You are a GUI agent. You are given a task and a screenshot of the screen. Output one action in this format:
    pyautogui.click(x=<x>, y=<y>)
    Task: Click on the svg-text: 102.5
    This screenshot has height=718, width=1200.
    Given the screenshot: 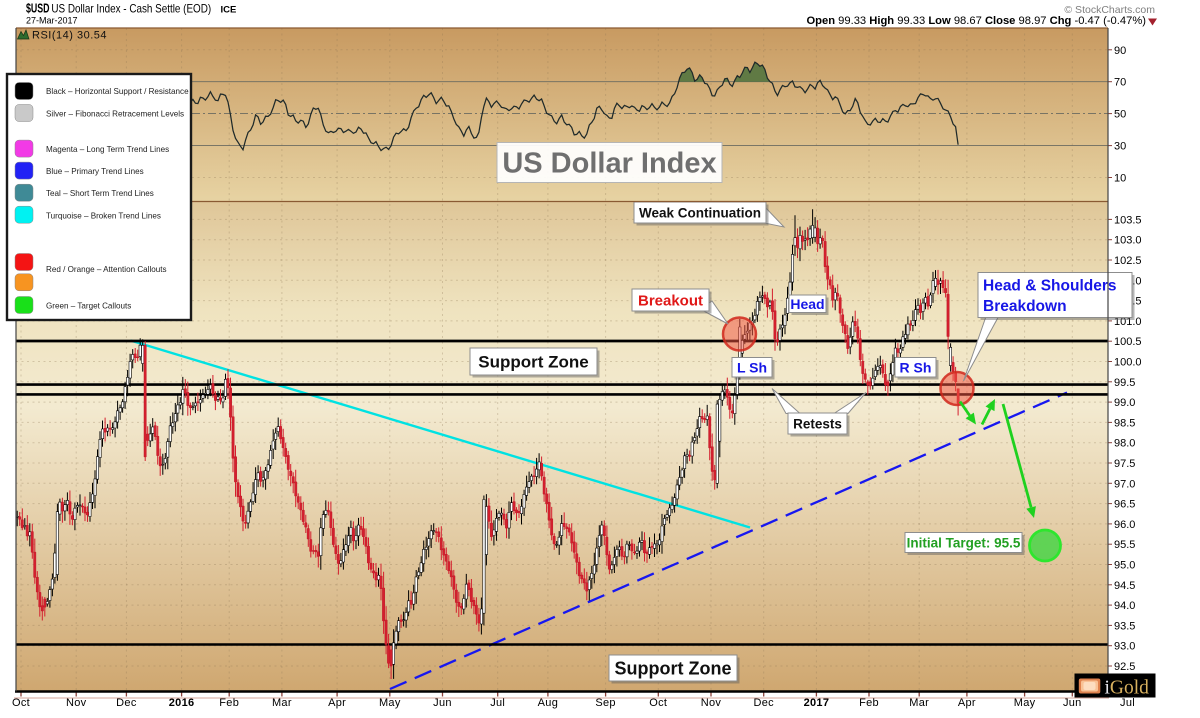 What is the action you would take?
    pyautogui.click(x=1128, y=261)
    